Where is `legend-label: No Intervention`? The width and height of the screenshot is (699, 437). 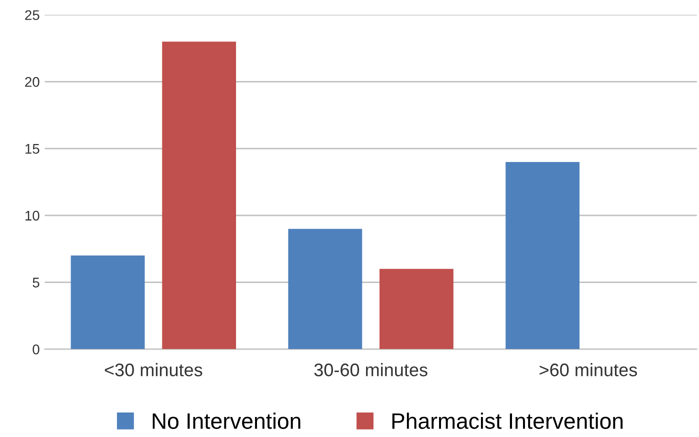 legend-label: No Intervention is located at coordinates (226, 420).